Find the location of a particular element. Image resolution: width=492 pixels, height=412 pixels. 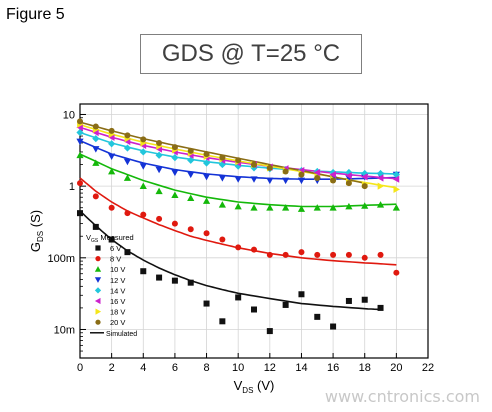

x-tick-label: 0 is located at coordinates (80, 368).